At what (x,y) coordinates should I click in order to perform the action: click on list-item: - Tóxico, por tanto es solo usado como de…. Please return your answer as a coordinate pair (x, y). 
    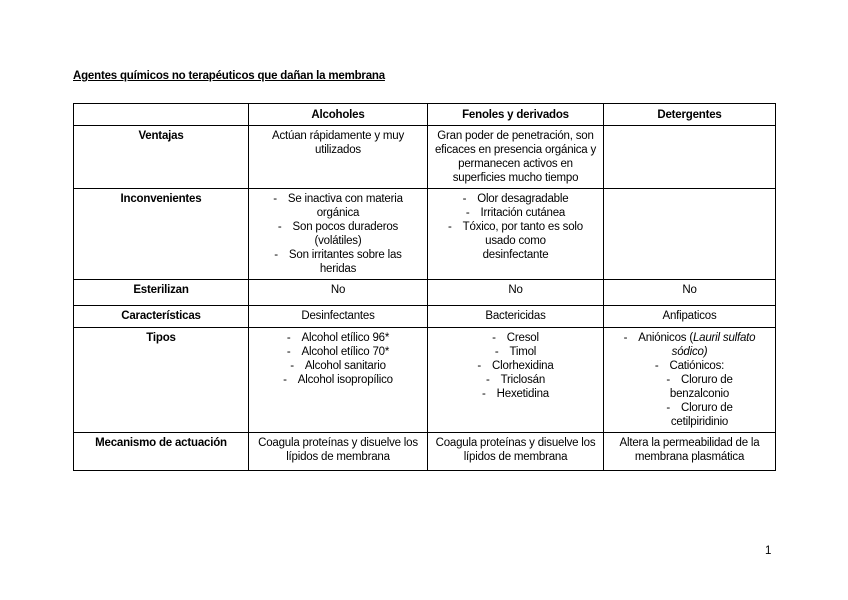
    Looking at the image, I should click on (515, 241).